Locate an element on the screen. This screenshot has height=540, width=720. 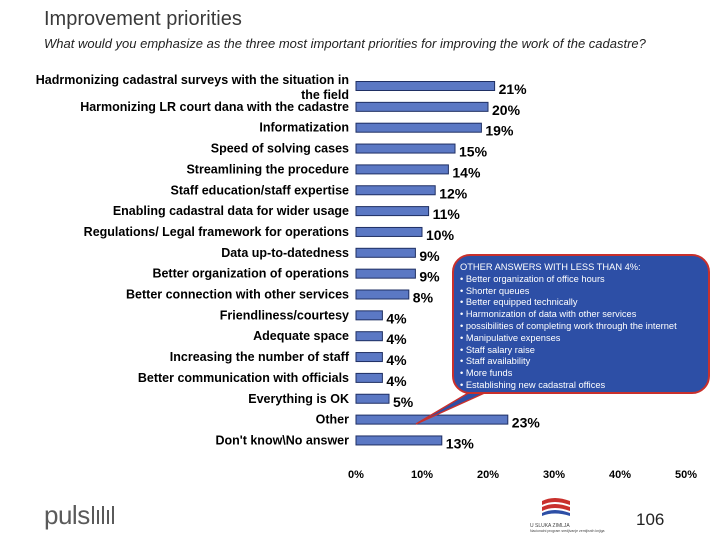
callout-item: • Manipulative expenses is located at coordinates (510, 337).